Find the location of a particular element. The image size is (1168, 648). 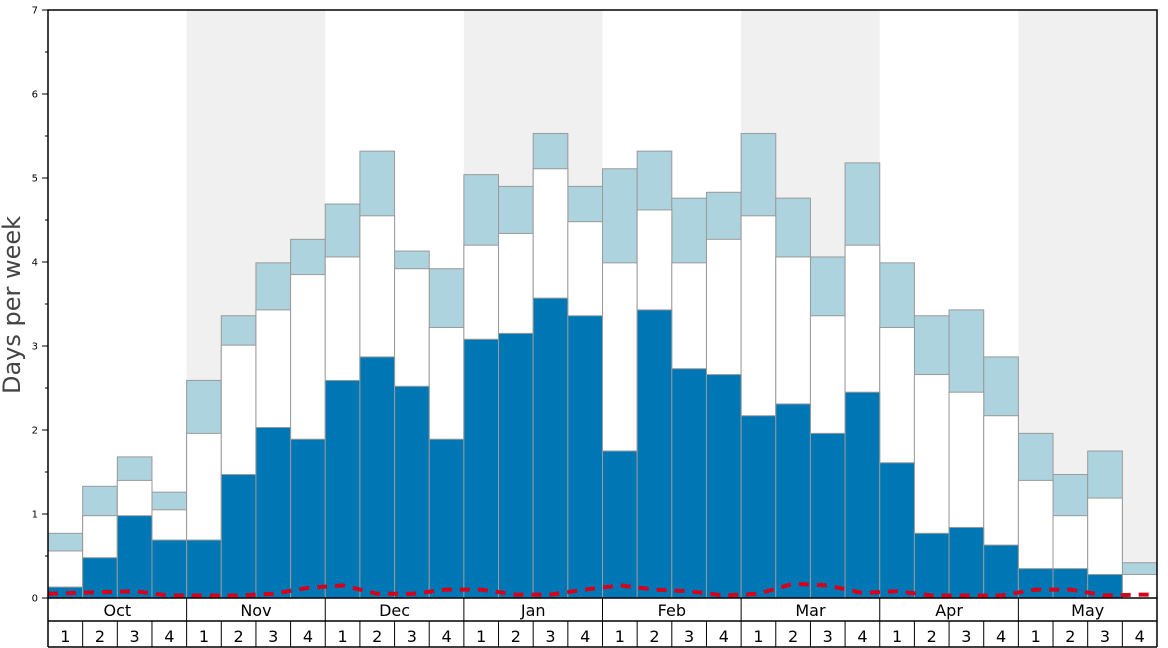

month-label-jan: Jan is located at coordinates (533, 610).